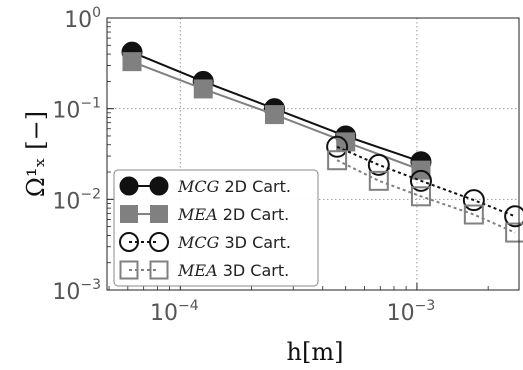  What do you see at coordinates (315, 352) in the screenshot?
I see `x-axis-label: h[m]` at bounding box center [315, 352].